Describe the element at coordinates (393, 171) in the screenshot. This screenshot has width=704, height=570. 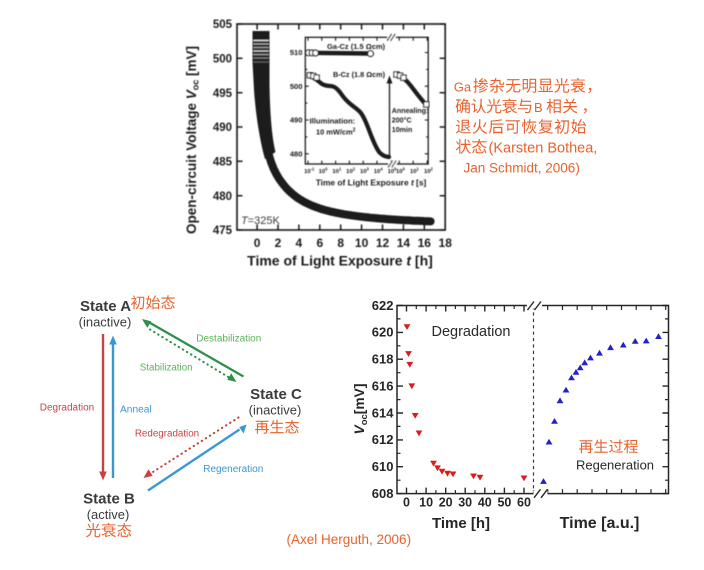
I see `svg-text: 10⁵` at that location.